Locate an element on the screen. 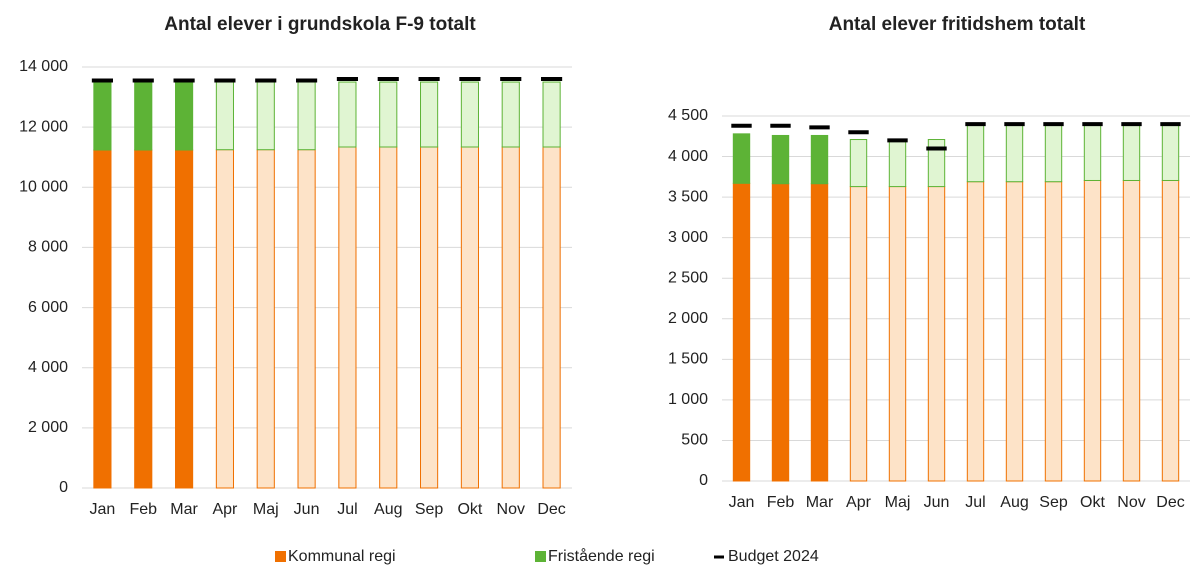  y-tick-label: 3 500 is located at coordinates (688, 196).